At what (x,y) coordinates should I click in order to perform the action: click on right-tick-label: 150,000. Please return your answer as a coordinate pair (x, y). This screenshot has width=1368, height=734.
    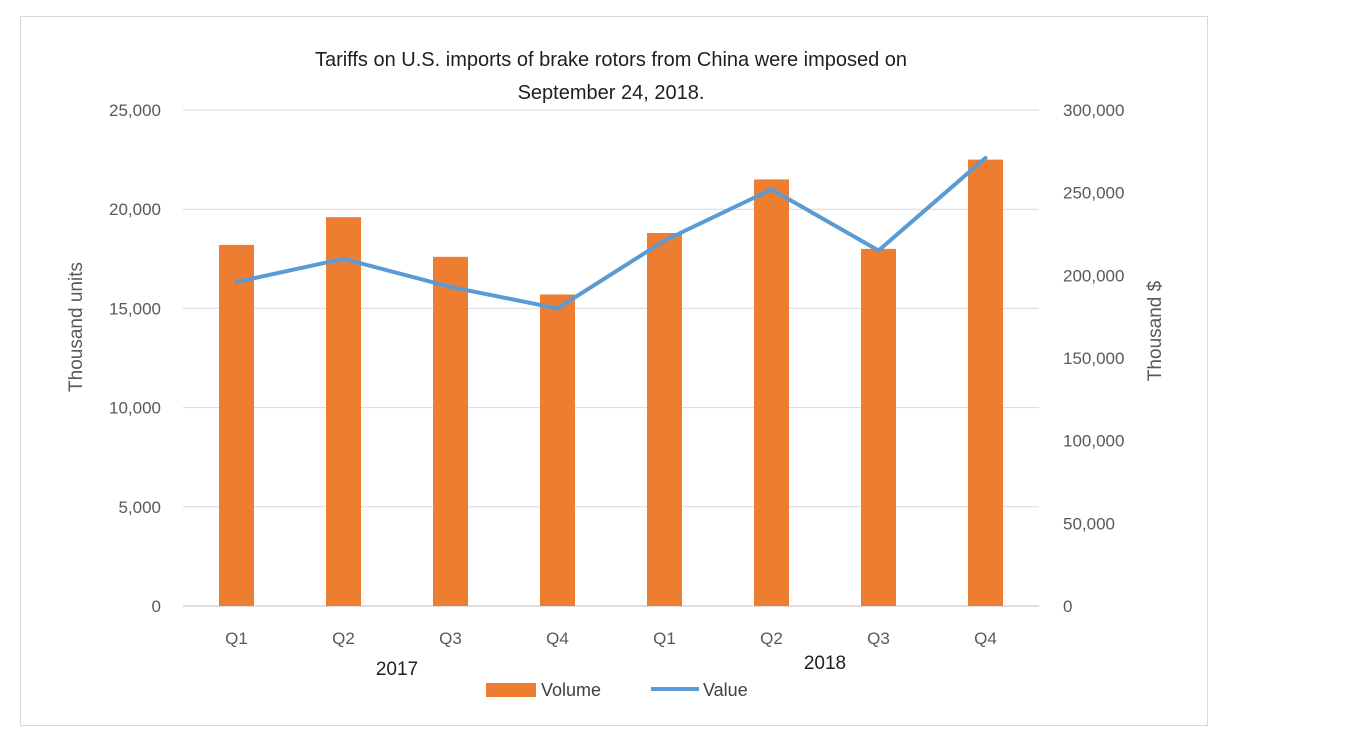
    Looking at the image, I should click on (1093, 358).